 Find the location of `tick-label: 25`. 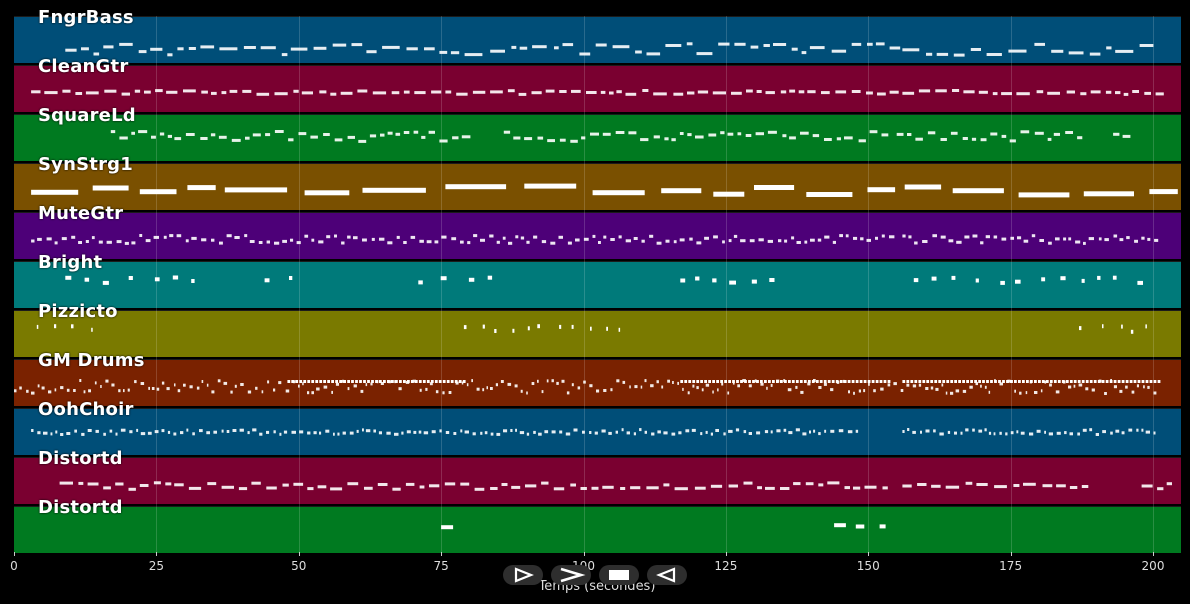

tick-label: 25 is located at coordinates (156, 566).